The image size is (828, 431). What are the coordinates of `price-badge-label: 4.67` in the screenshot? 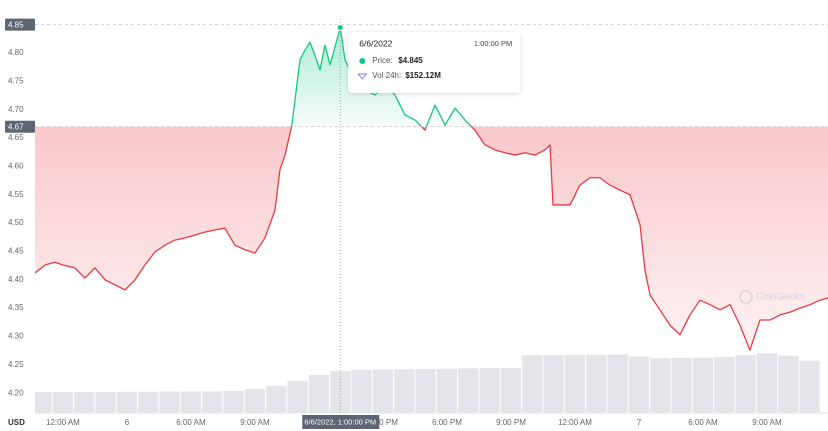 It's located at (16, 126).